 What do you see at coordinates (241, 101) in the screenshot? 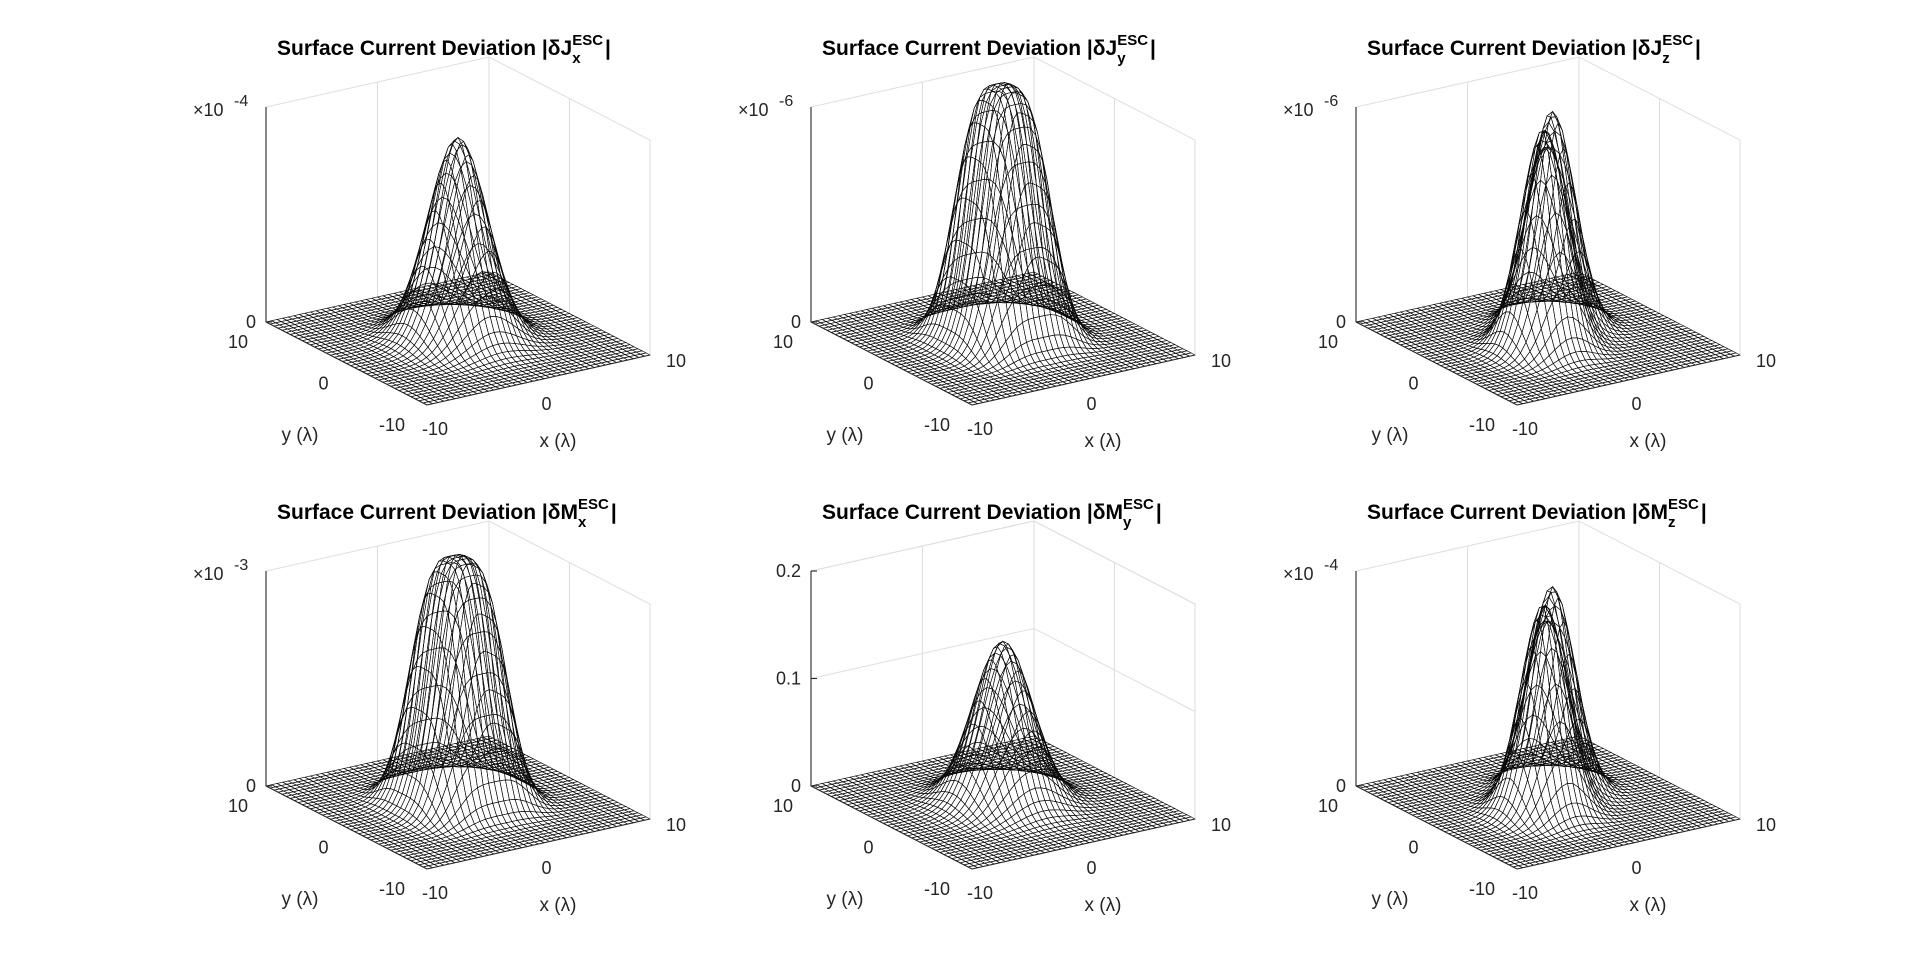
I see `z-exponent-power: -4` at bounding box center [241, 101].